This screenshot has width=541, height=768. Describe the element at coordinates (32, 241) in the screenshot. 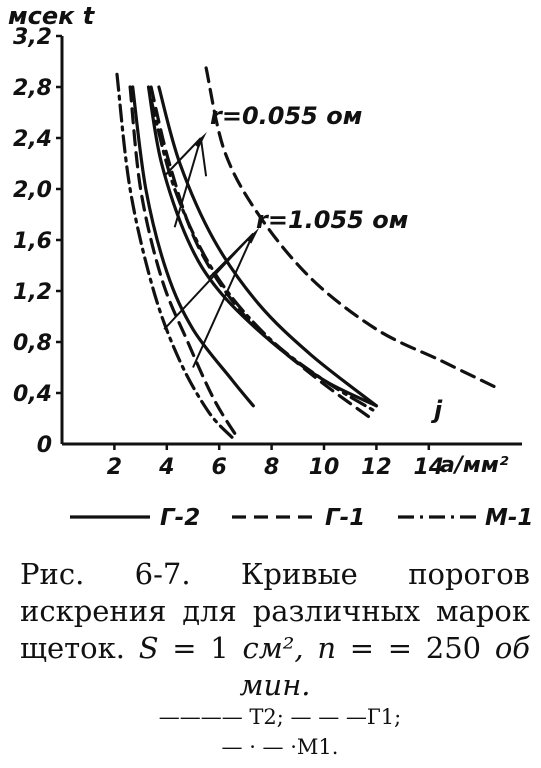

I see `y-tick-label: 1,6` at that location.